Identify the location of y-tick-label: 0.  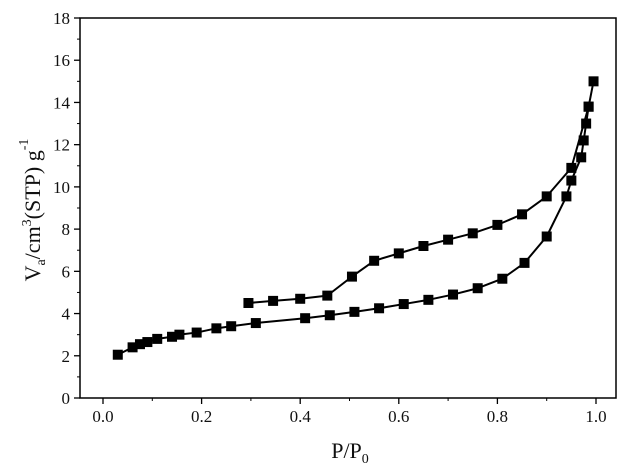
(66, 398).